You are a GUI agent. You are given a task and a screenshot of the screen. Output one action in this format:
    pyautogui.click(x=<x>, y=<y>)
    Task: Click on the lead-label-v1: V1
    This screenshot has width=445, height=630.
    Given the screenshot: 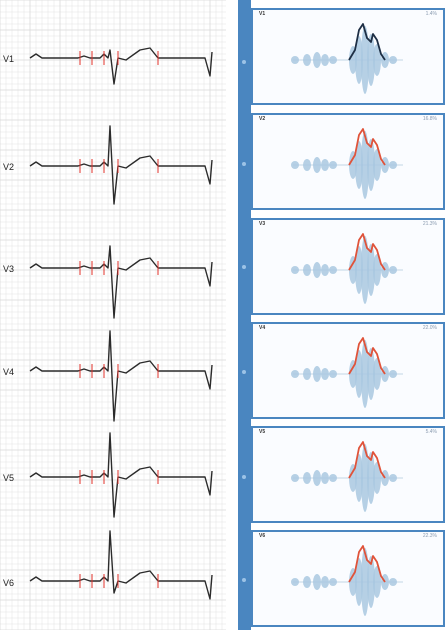 What is the action you would take?
    pyautogui.click(x=9, y=59)
    